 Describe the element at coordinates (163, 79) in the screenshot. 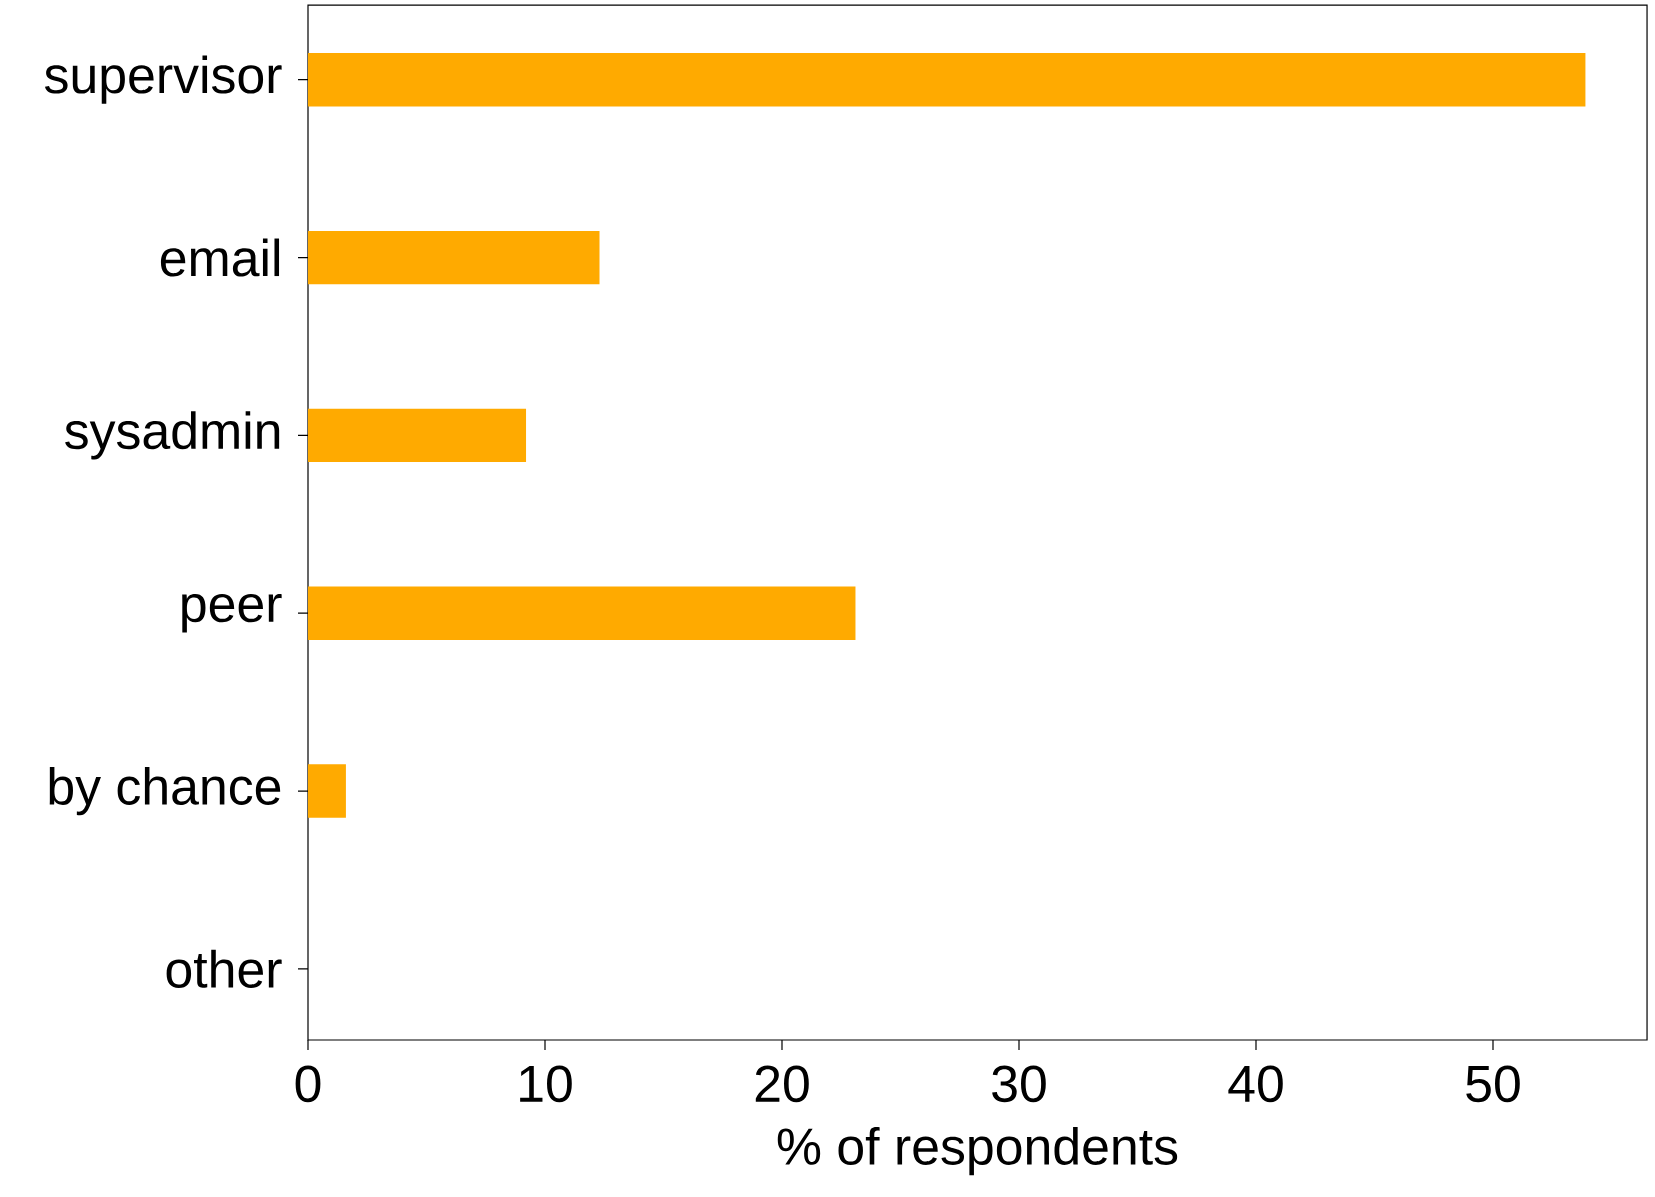

I see `y-tick-label: supervisor` at that location.